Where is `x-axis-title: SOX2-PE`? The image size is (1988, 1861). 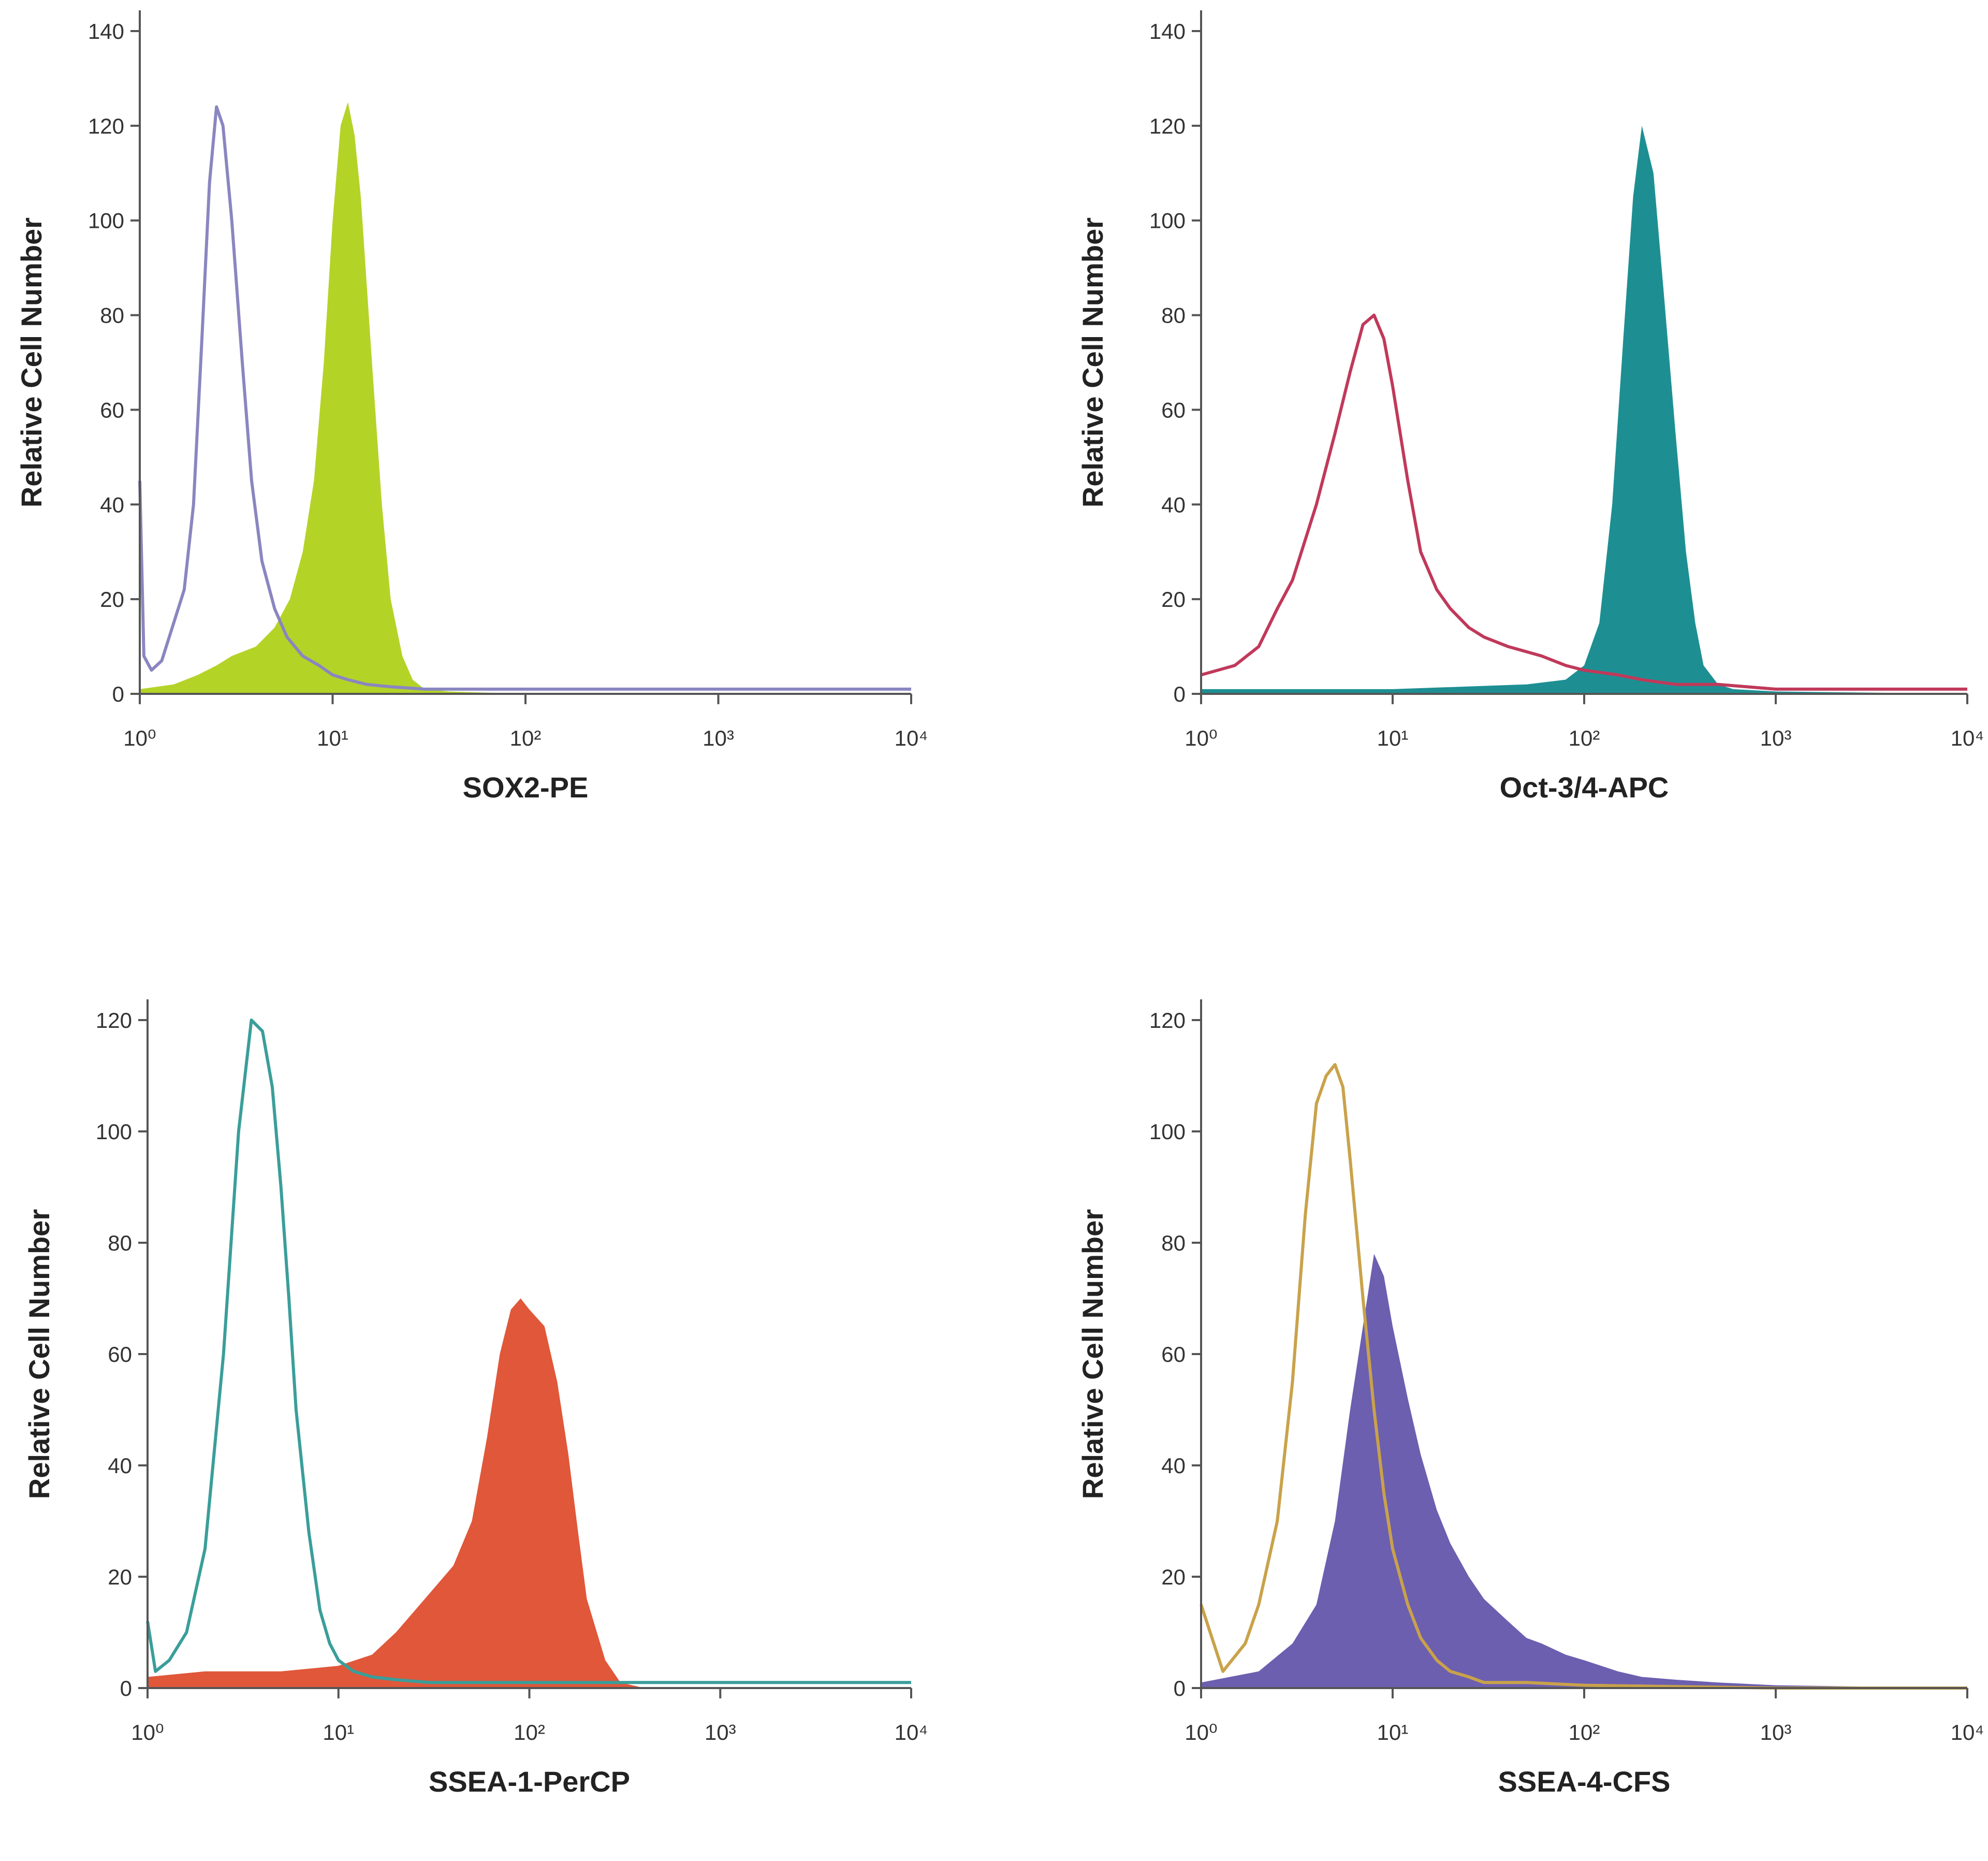 x-axis-title: SOX2-PE is located at coordinates (526, 787).